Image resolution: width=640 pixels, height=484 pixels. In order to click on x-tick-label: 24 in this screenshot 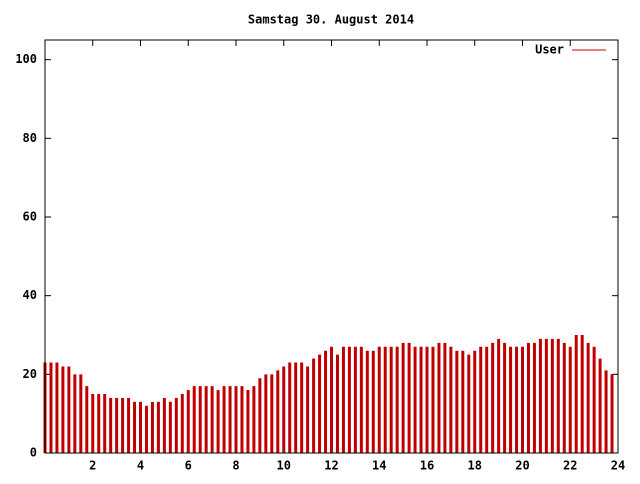, I will do `click(618, 466)`.